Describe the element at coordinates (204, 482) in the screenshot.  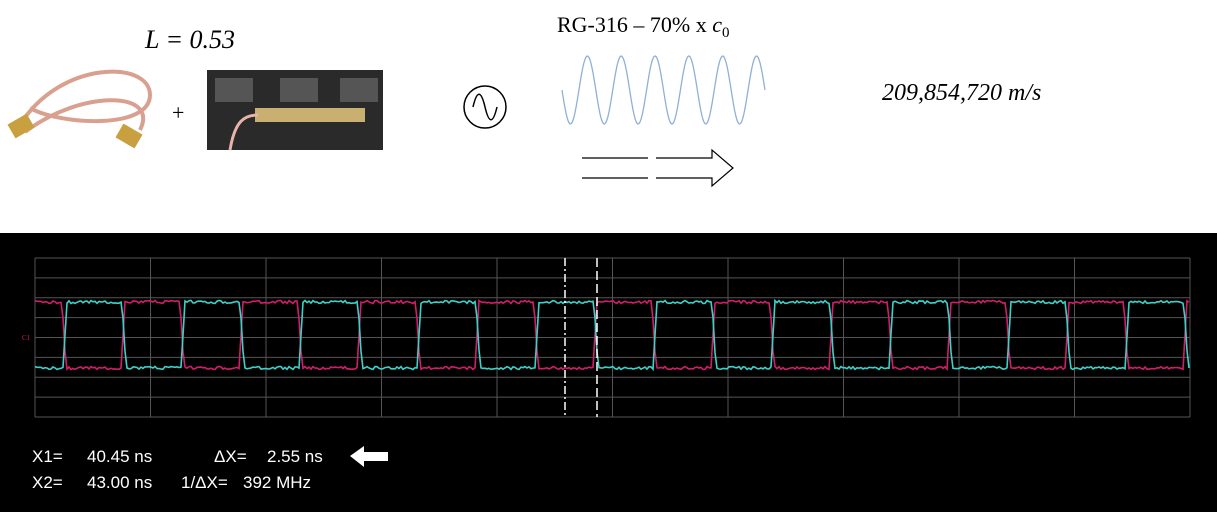
I see `inv-dx-label: 1/ΔX=` at that location.